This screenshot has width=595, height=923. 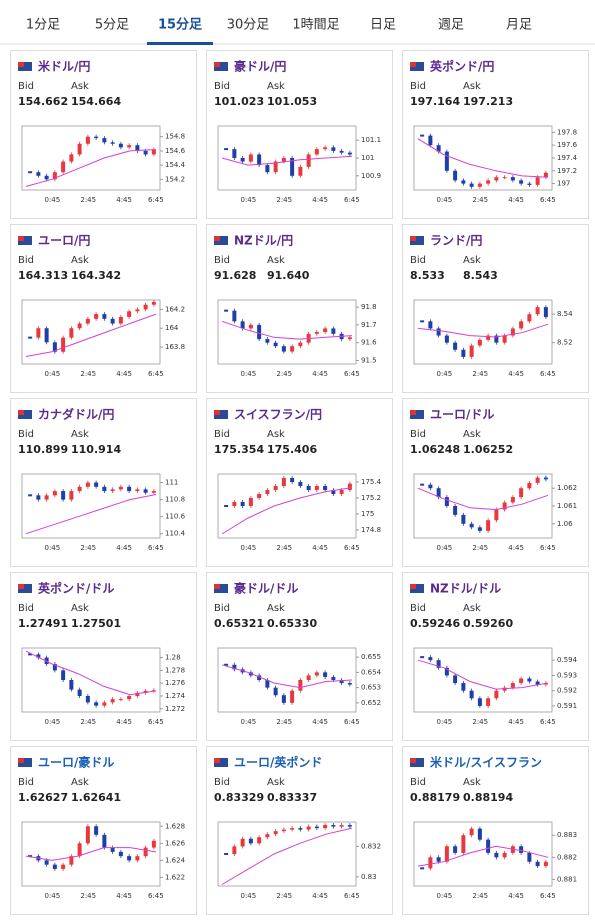 What do you see at coordinates (96, 101) in the screenshot?
I see `ask-value: 154.664` at bounding box center [96, 101].